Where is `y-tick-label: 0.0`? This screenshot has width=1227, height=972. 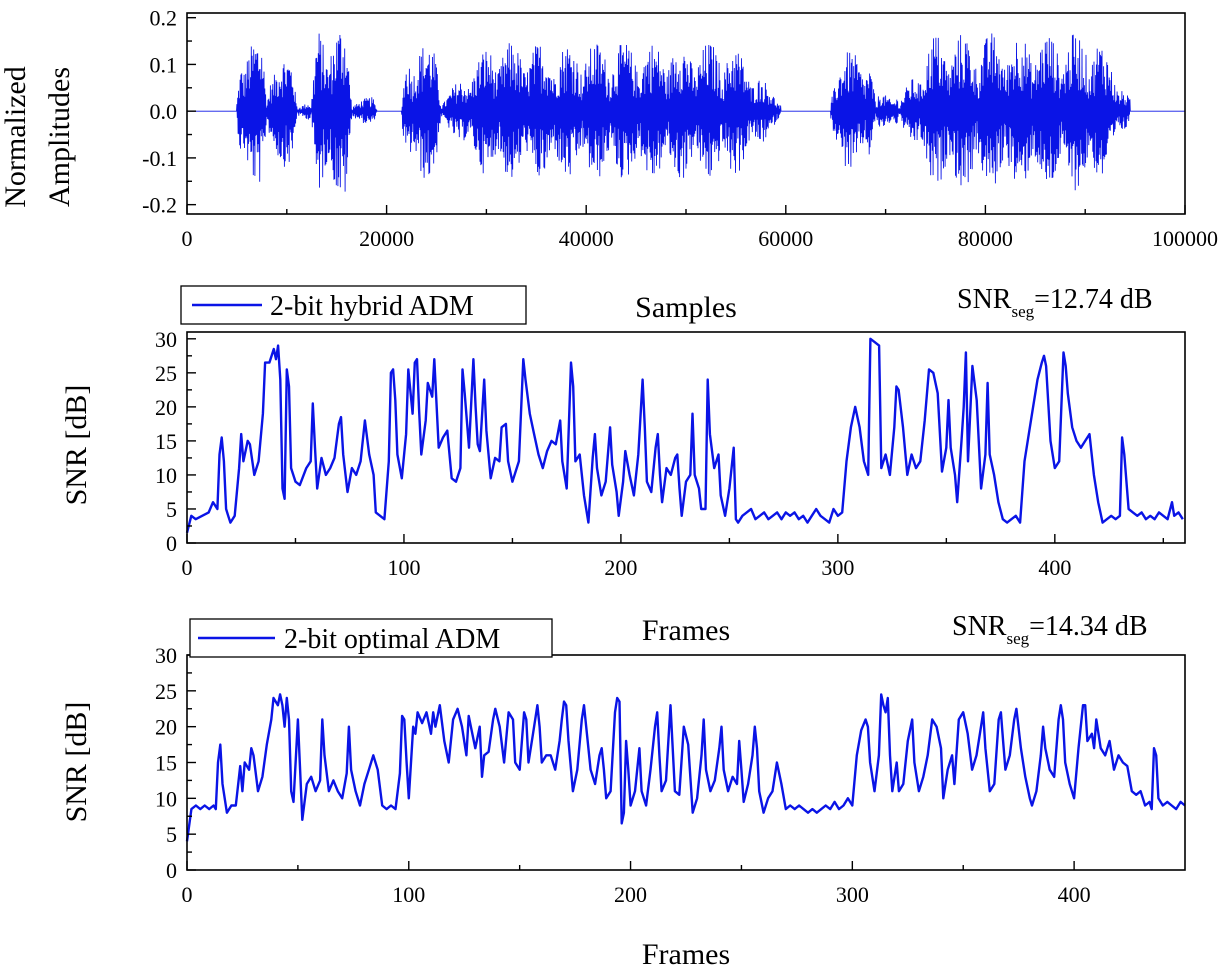
y-tick-label: 0.0 is located at coordinates (164, 111).